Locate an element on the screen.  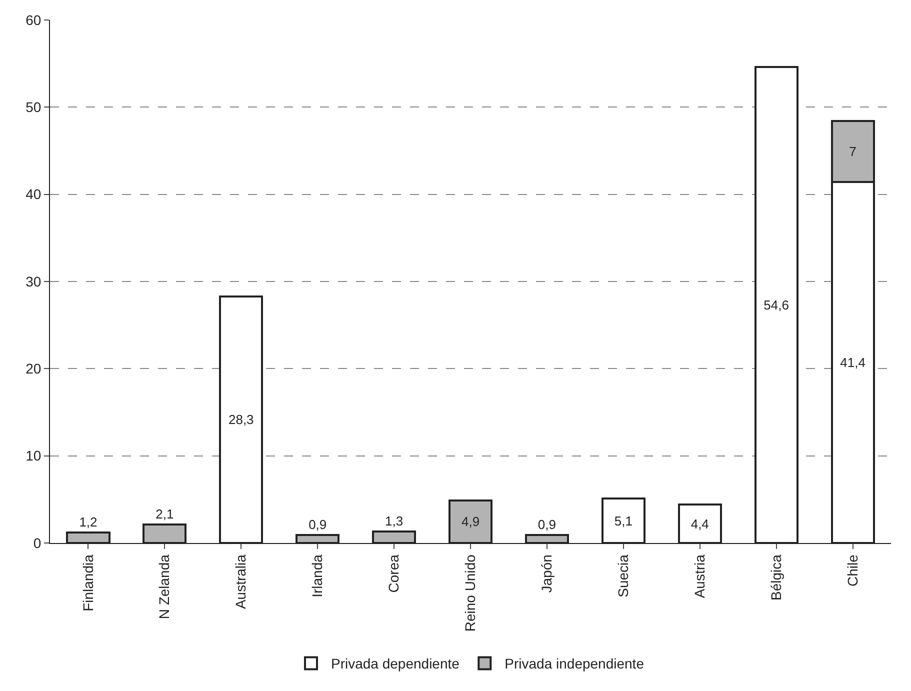
x-tick-label: Corea is located at coordinates (394, 573).